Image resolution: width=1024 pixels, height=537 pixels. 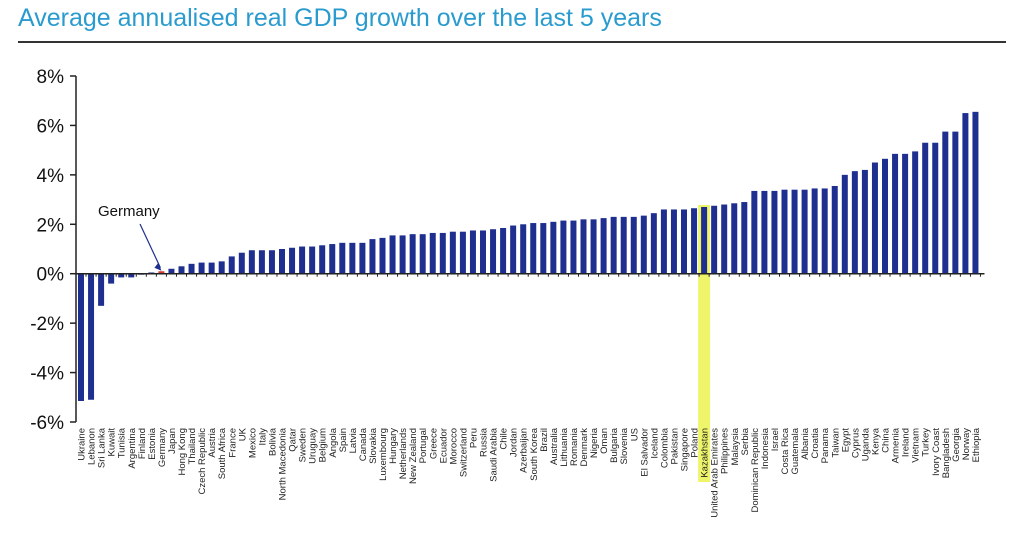 What do you see at coordinates (393, 446) in the screenshot?
I see `x-tick-label: Hungary` at bounding box center [393, 446].